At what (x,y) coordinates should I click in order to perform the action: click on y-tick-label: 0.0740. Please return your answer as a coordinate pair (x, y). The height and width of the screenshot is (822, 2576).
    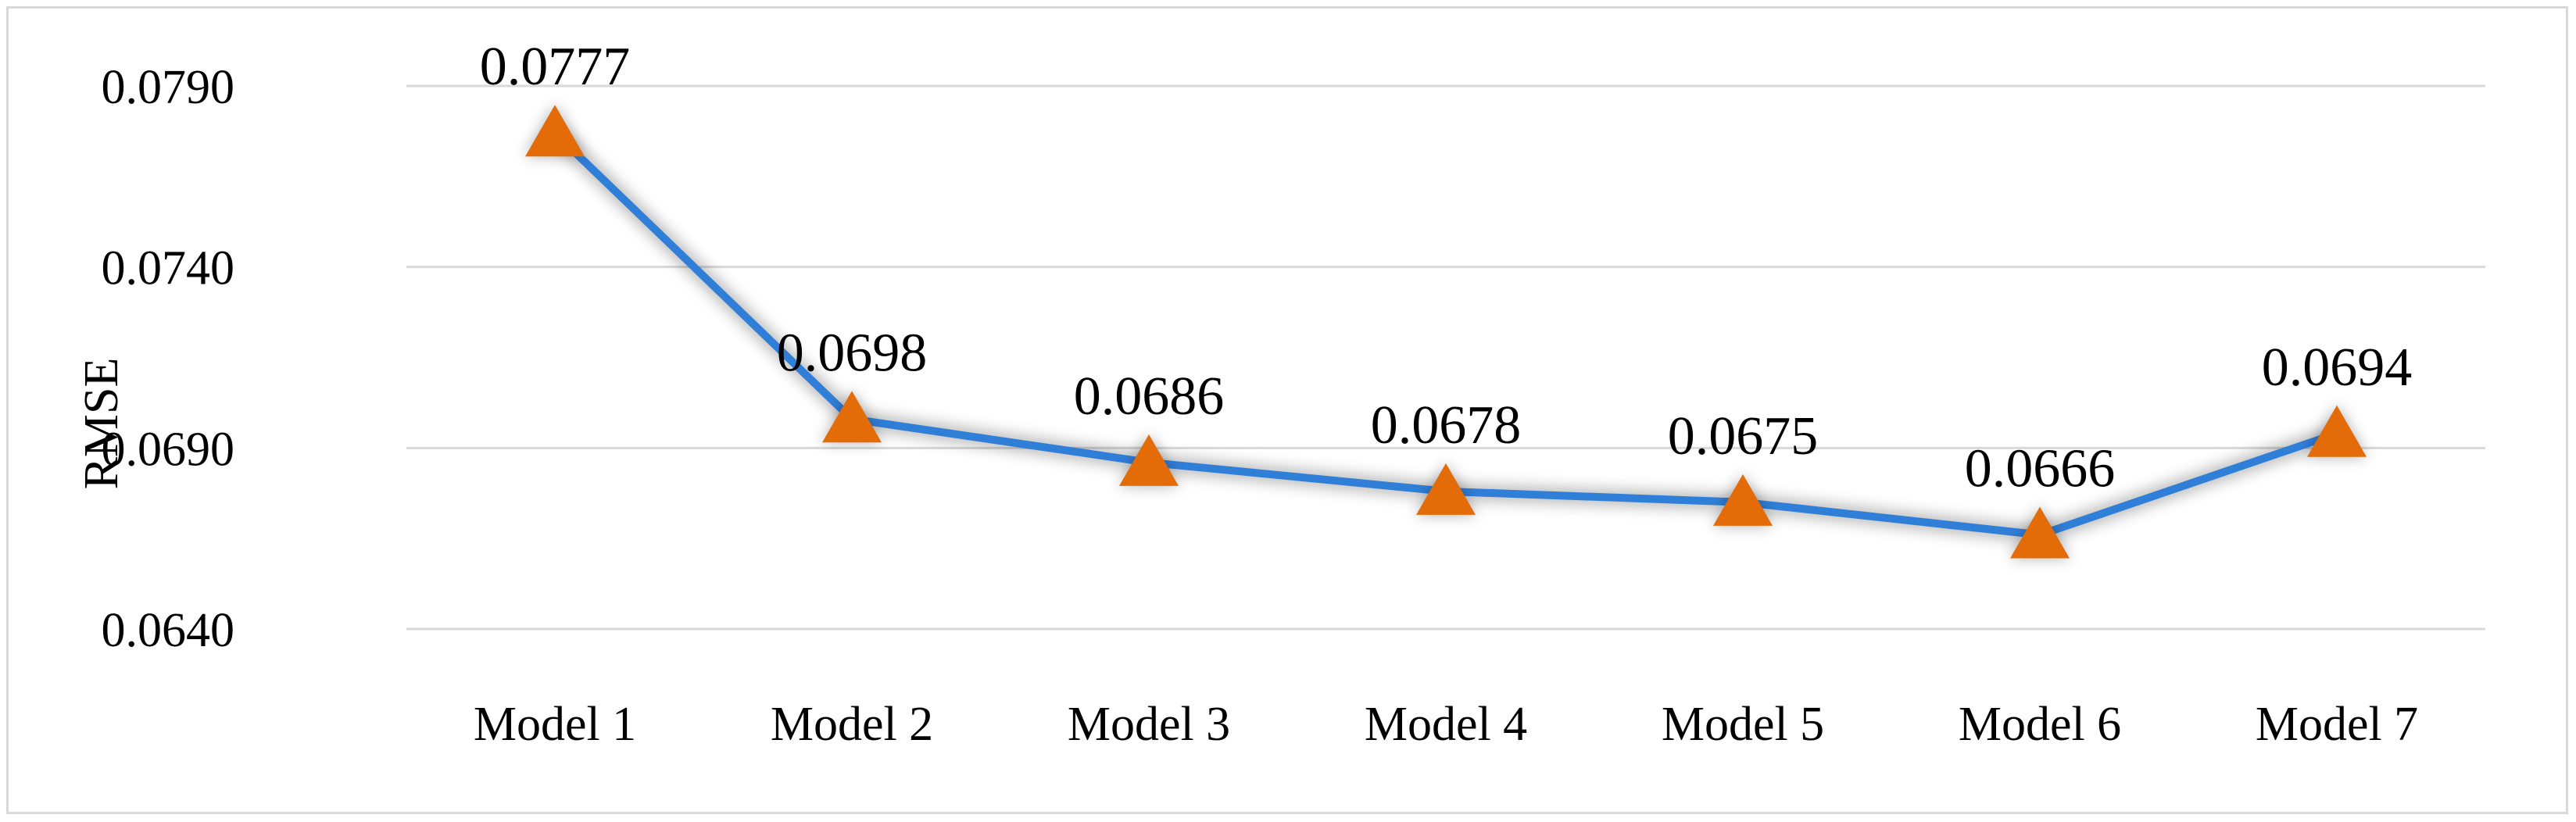
    Looking at the image, I should click on (168, 268).